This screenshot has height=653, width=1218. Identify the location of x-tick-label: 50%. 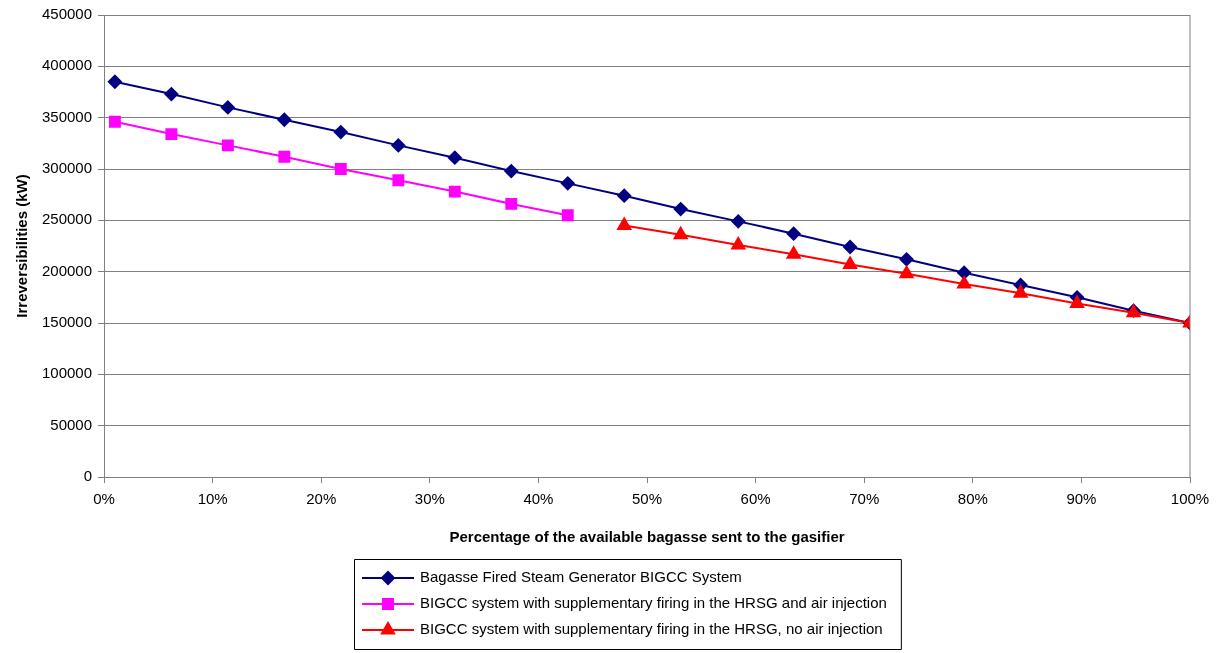
(647, 499).